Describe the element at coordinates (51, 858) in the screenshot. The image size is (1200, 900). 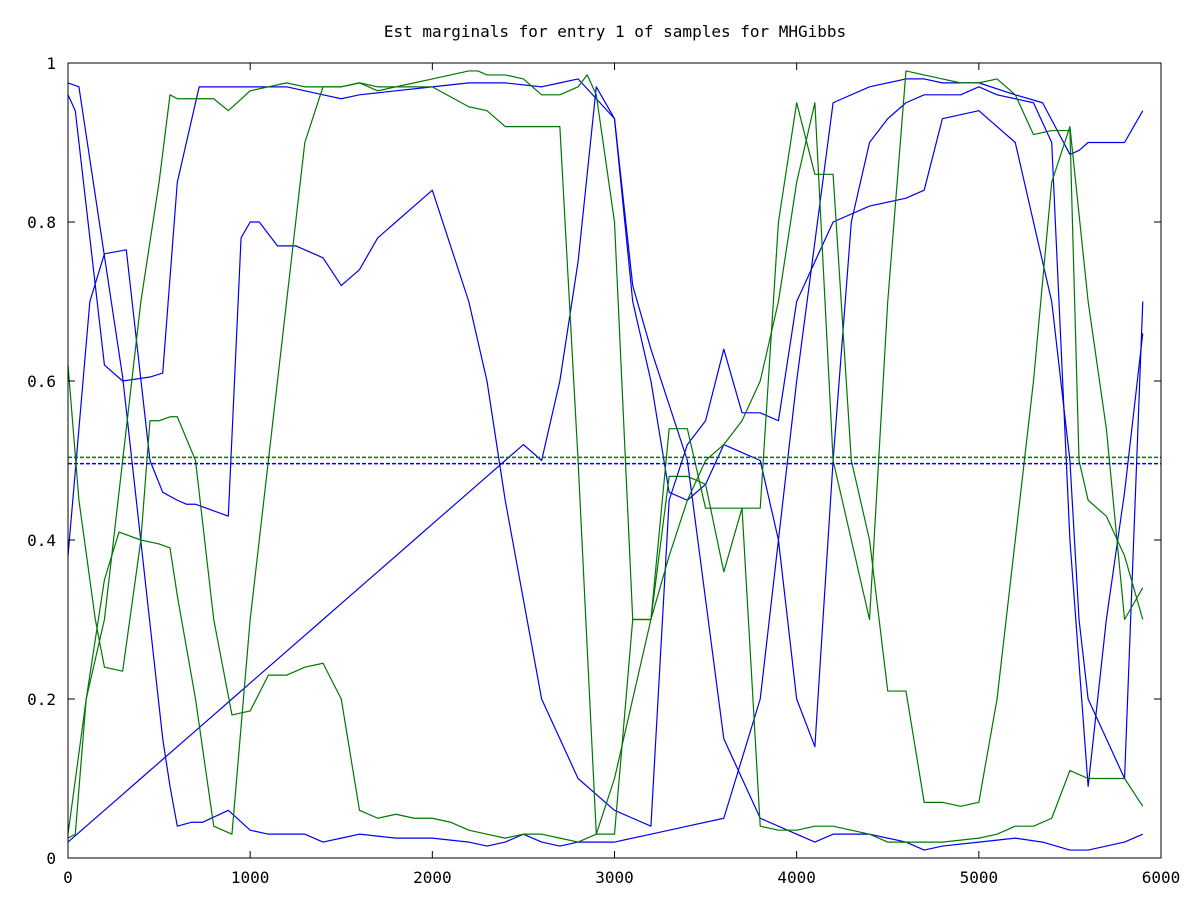
I see `y-tick-label: 0` at that location.